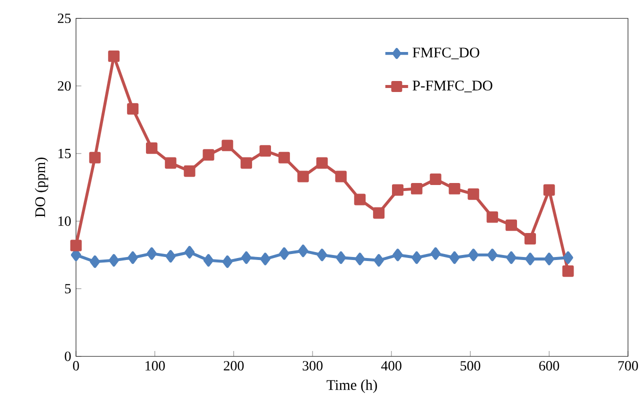 The image size is (642, 415). What do you see at coordinates (76, 366) in the screenshot?
I see `x-tick-label: 0` at bounding box center [76, 366].